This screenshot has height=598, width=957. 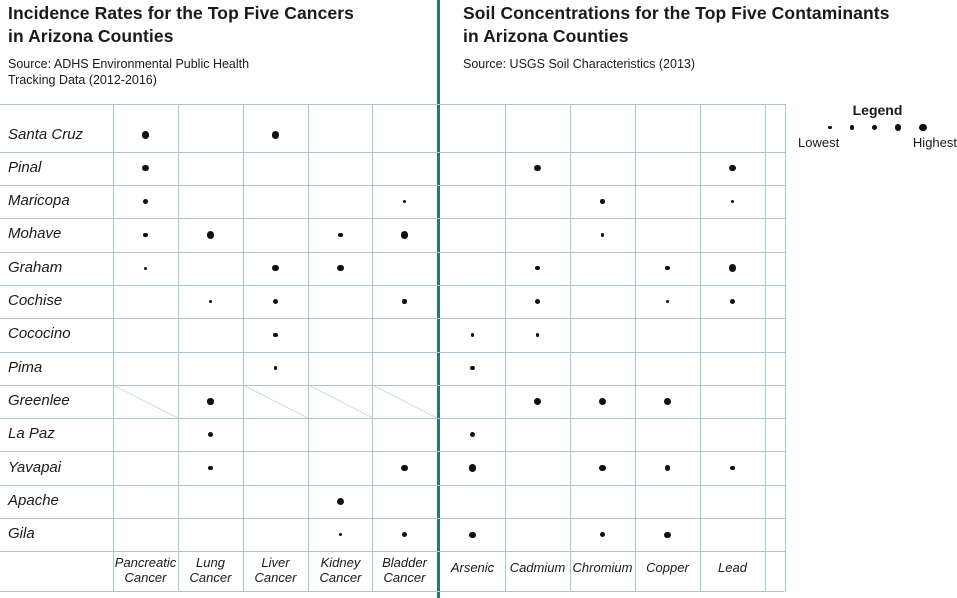 I want to click on legend-highest-label: Highest, so click(x=934, y=142).